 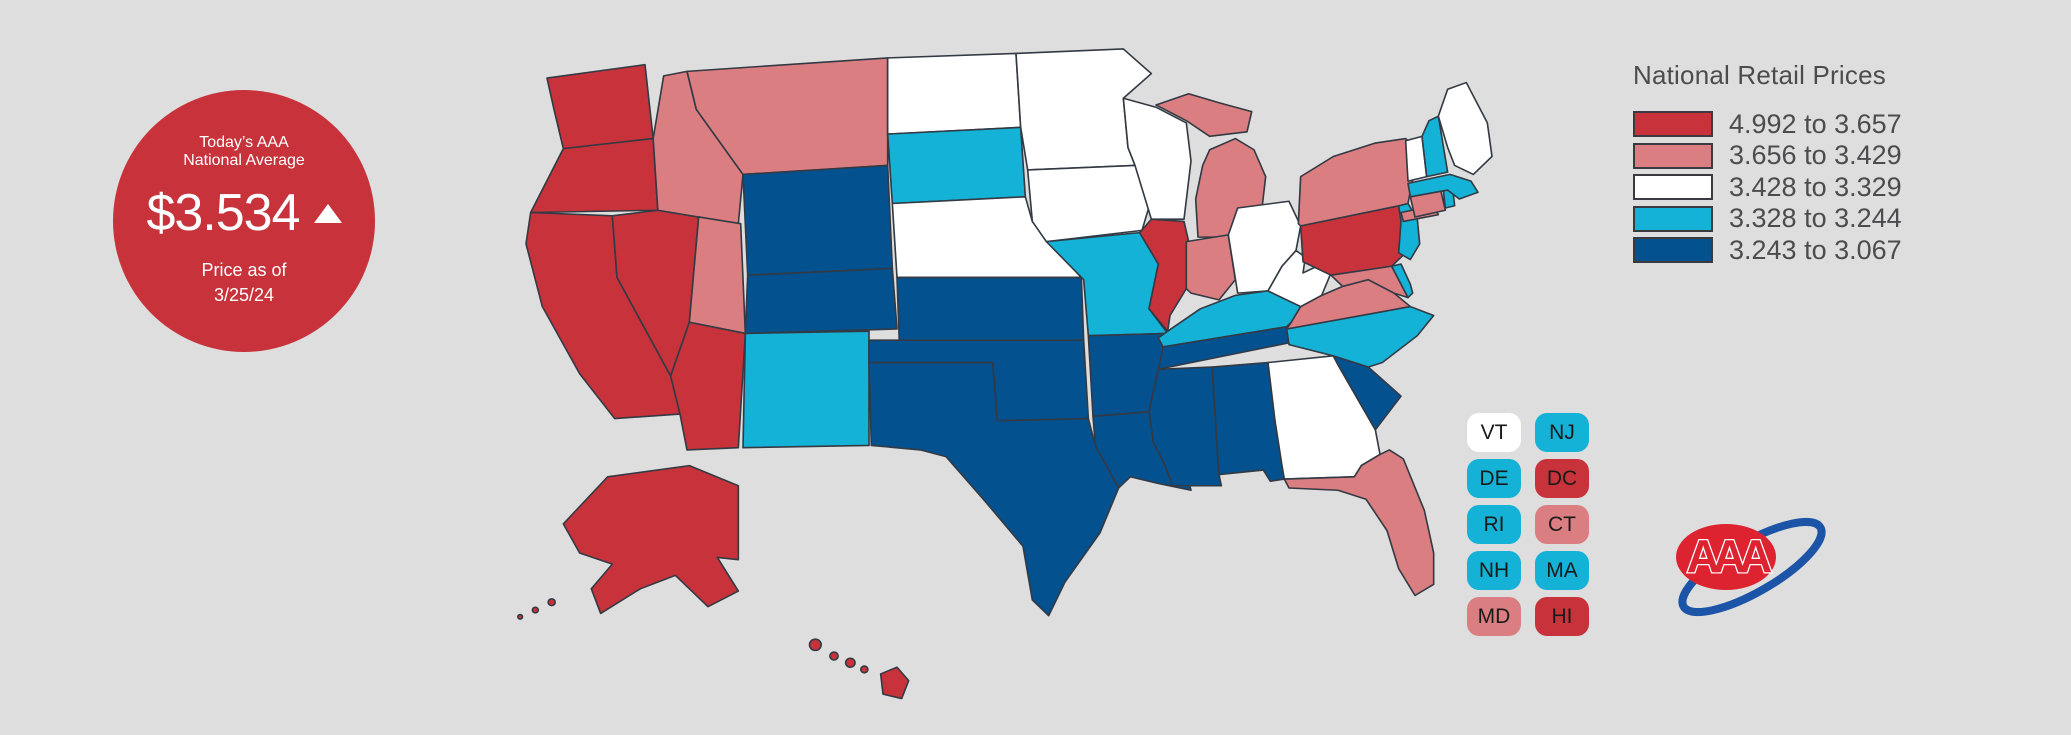 I want to click on state-MA, so click(x=1443, y=186).